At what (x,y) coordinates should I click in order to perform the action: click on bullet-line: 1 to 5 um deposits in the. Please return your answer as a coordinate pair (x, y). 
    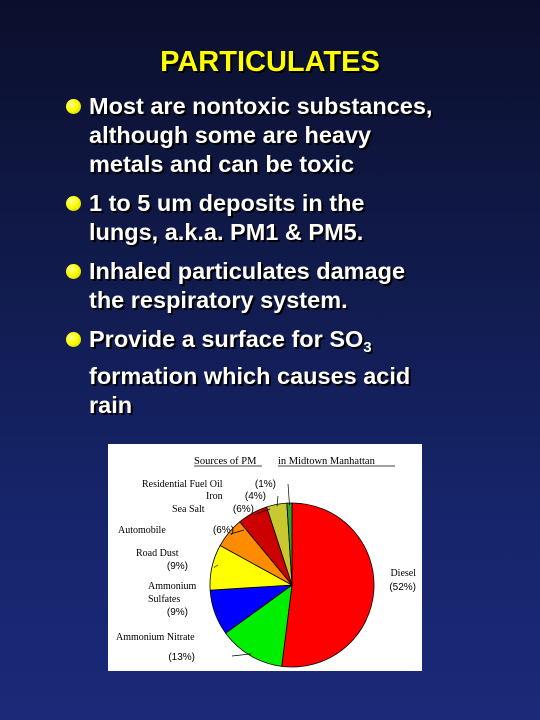
    Looking at the image, I should click on (227, 203).